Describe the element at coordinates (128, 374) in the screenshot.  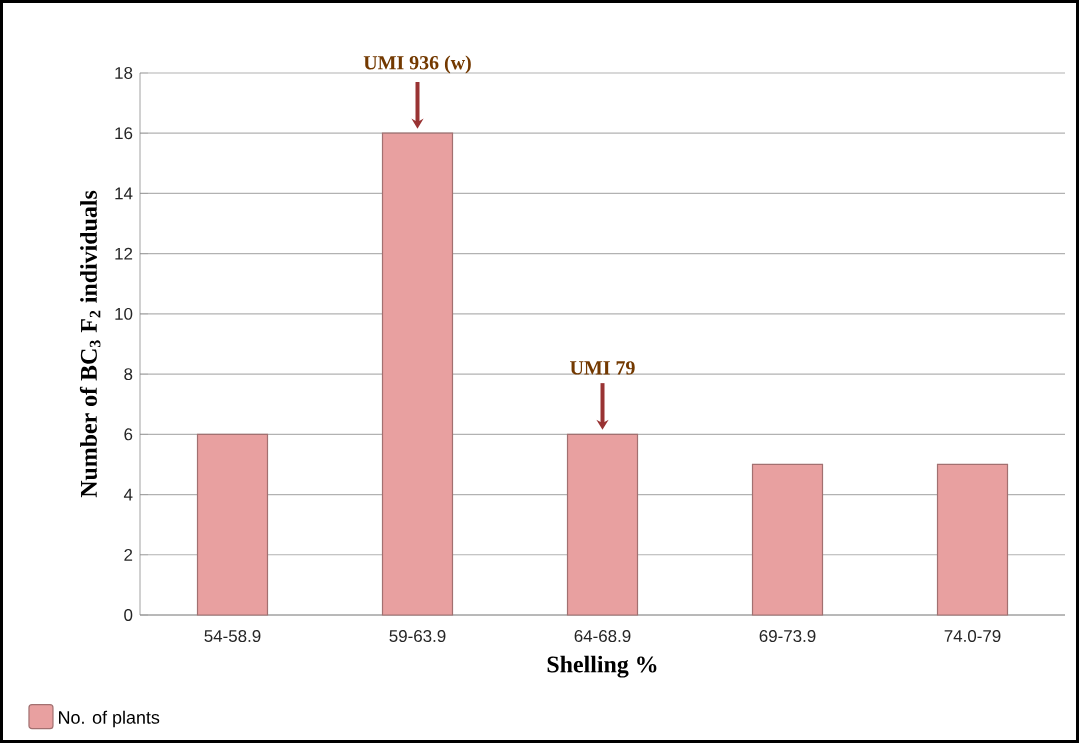
I see `y-tick-label: 8` at that location.